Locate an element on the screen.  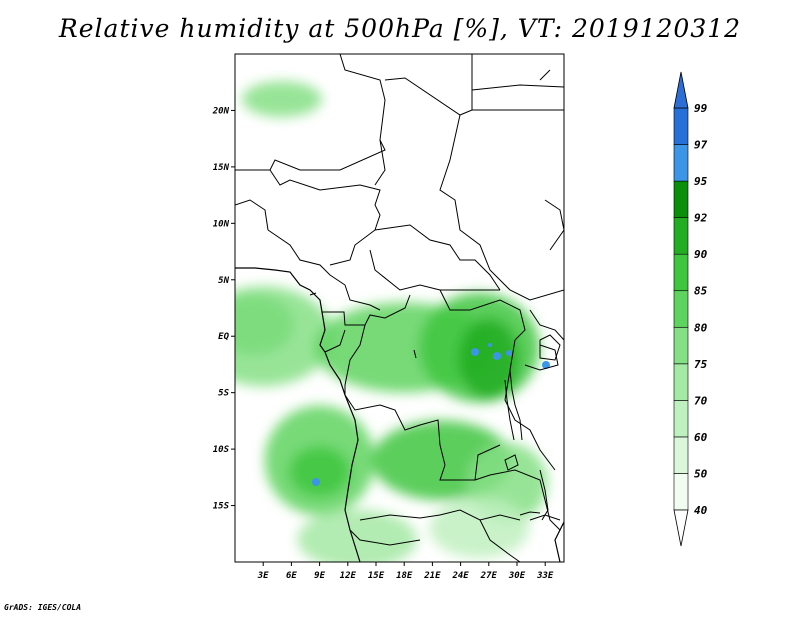
lake-malawi is located at coordinates (544, 495).